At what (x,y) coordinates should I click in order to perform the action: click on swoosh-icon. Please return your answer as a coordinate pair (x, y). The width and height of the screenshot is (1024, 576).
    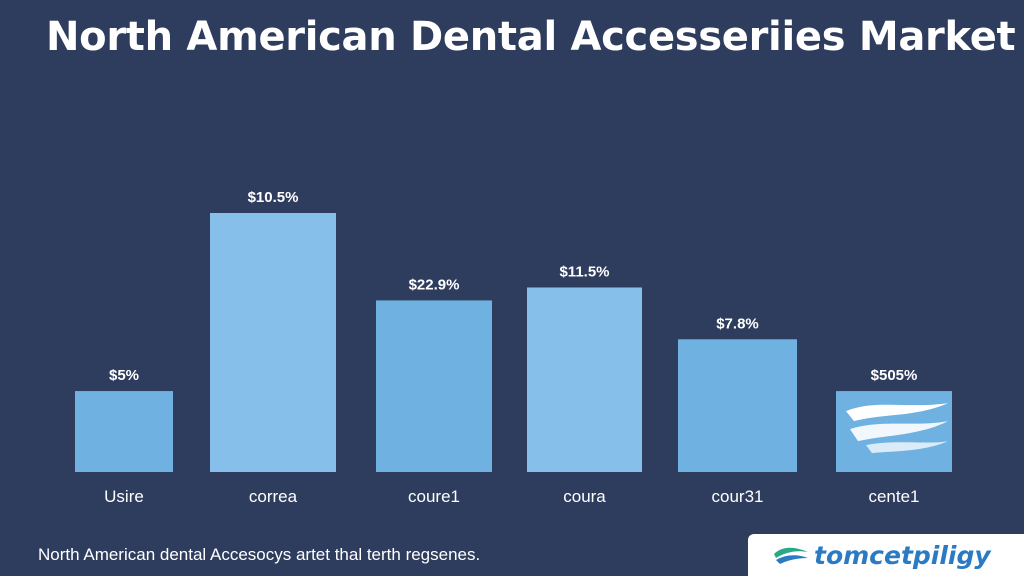
    Looking at the image, I should click on (791, 555).